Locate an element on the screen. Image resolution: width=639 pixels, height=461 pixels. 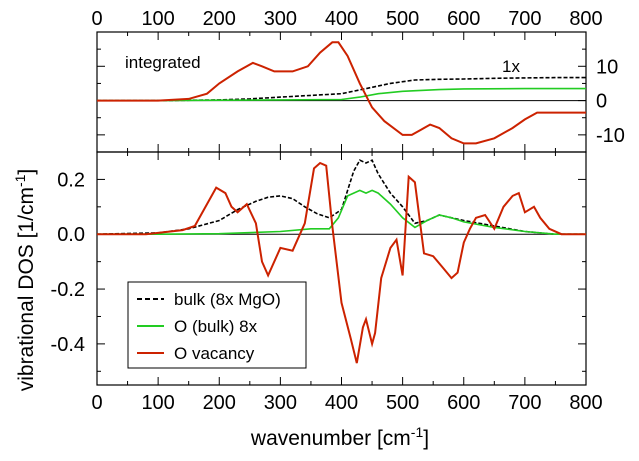
bottom-y-tick-label: 0.2 is located at coordinates (71, 180).